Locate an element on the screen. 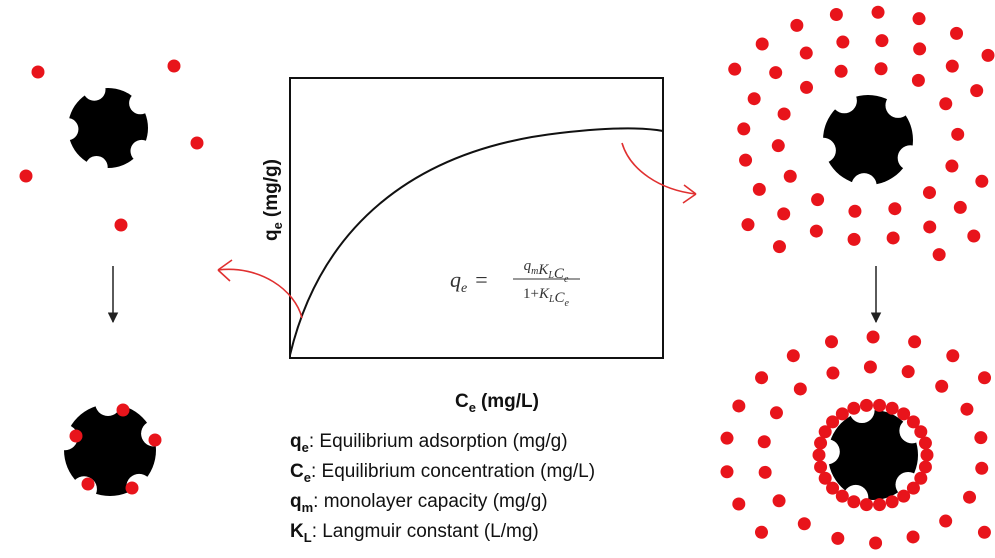  legend-item: Ce: Equilibrium concentration (mg/L) is located at coordinates (442, 473).